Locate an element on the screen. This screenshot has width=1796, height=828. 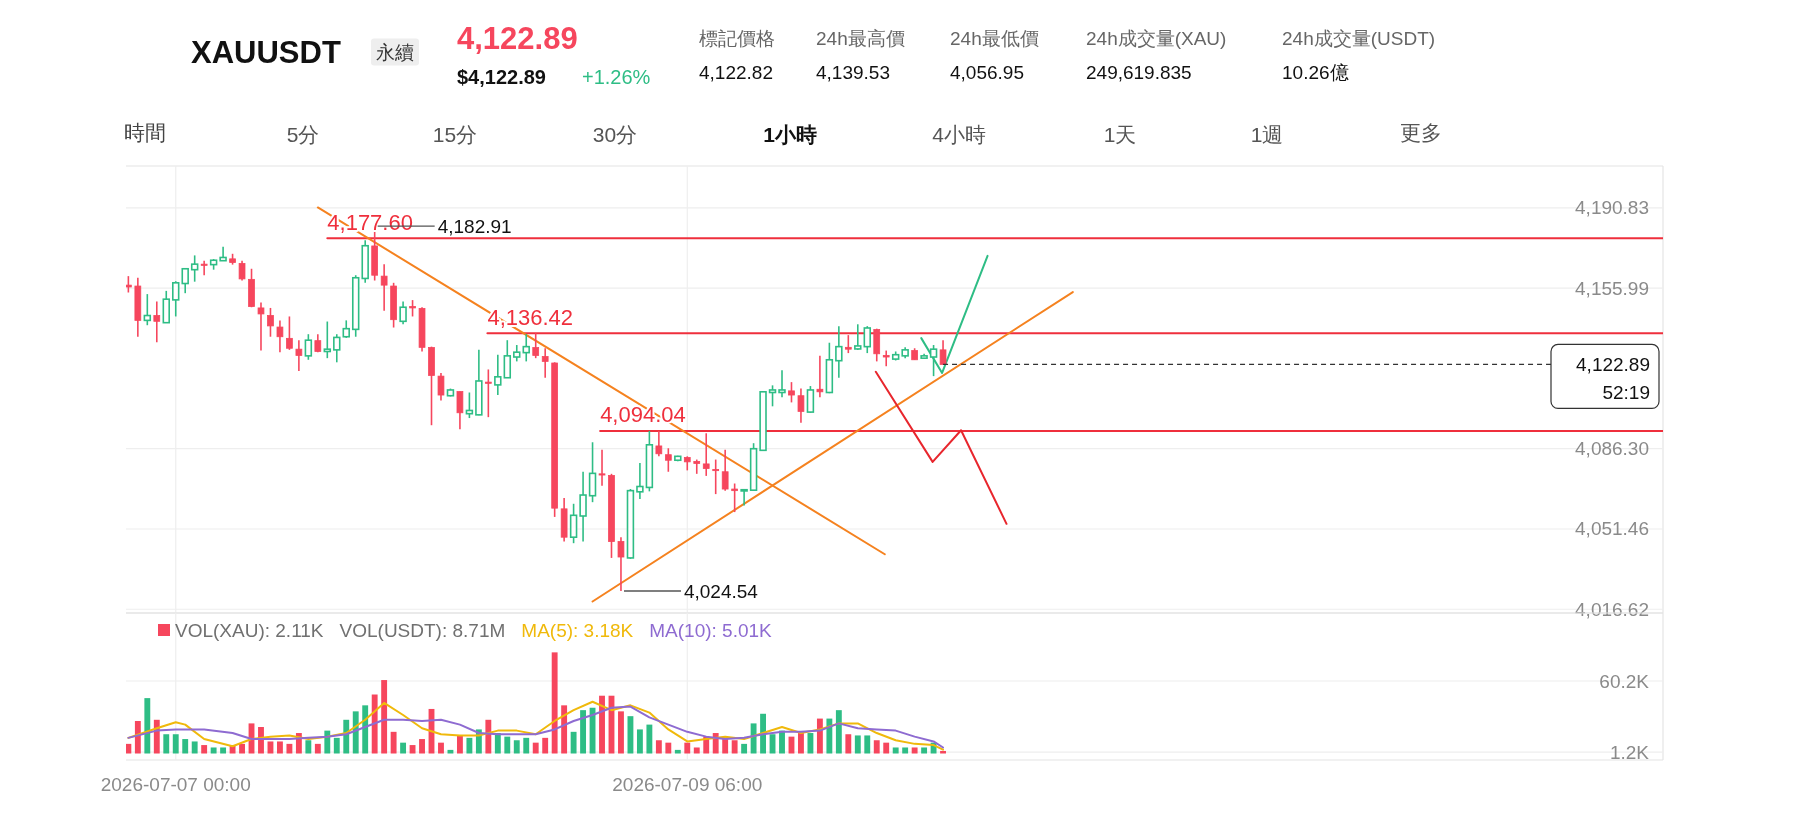
y-tick-label: 60.2K is located at coordinates (1624, 681).